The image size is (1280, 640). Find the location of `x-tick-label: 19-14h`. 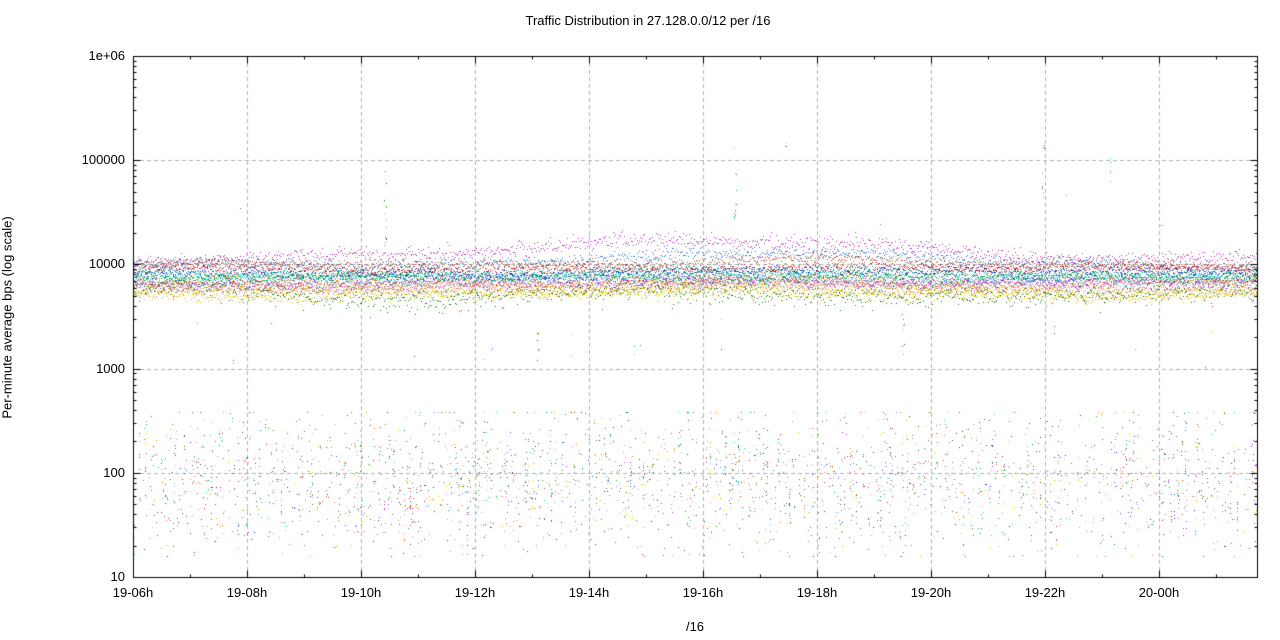

x-tick-label: 19-14h is located at coordinates (589, 592).